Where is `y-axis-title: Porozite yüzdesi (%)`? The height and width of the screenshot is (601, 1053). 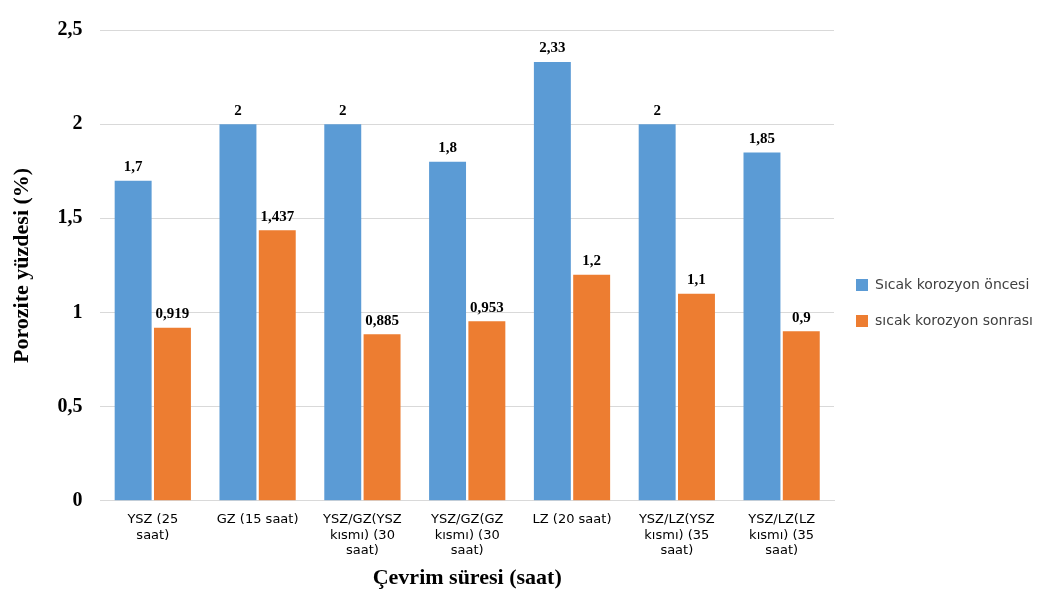 y-axis-title: Porozite yüzdesi (%) is located at coordinates (20, 265).